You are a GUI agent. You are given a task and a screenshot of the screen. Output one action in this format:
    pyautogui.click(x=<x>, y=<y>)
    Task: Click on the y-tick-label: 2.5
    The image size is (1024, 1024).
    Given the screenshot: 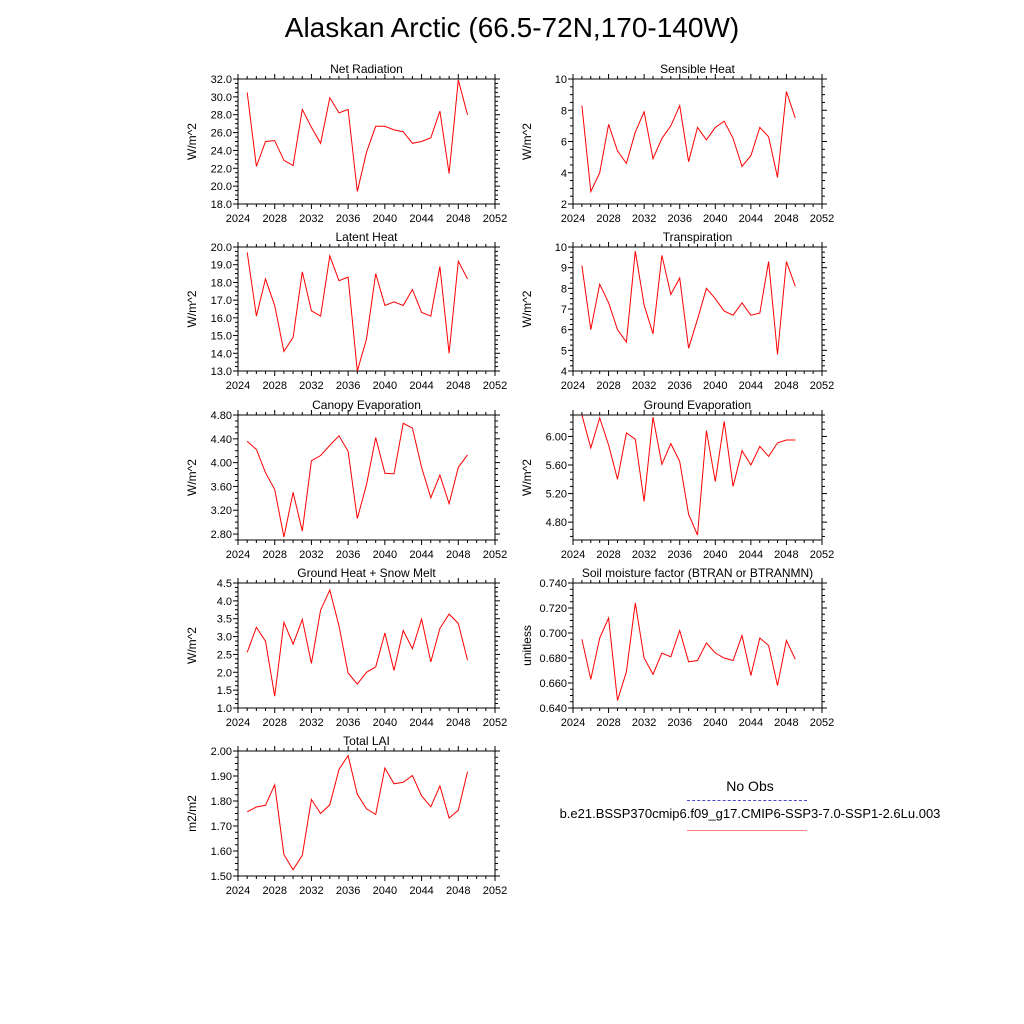 What is the action you would take?
    pyautogui.click(x=224, y=655)
    